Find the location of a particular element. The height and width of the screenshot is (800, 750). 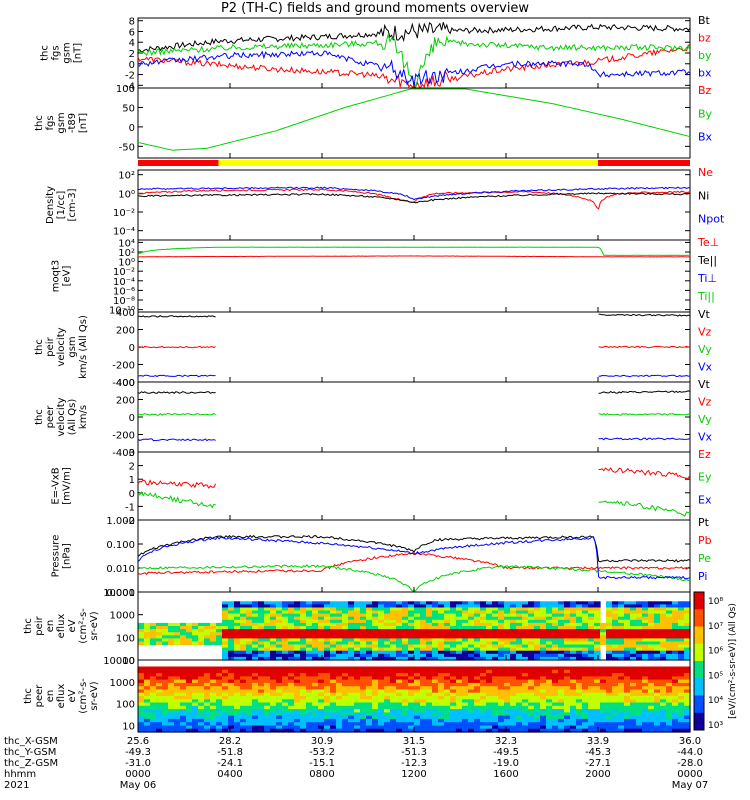

series-line-Npot is located at coordinates (414, 193).